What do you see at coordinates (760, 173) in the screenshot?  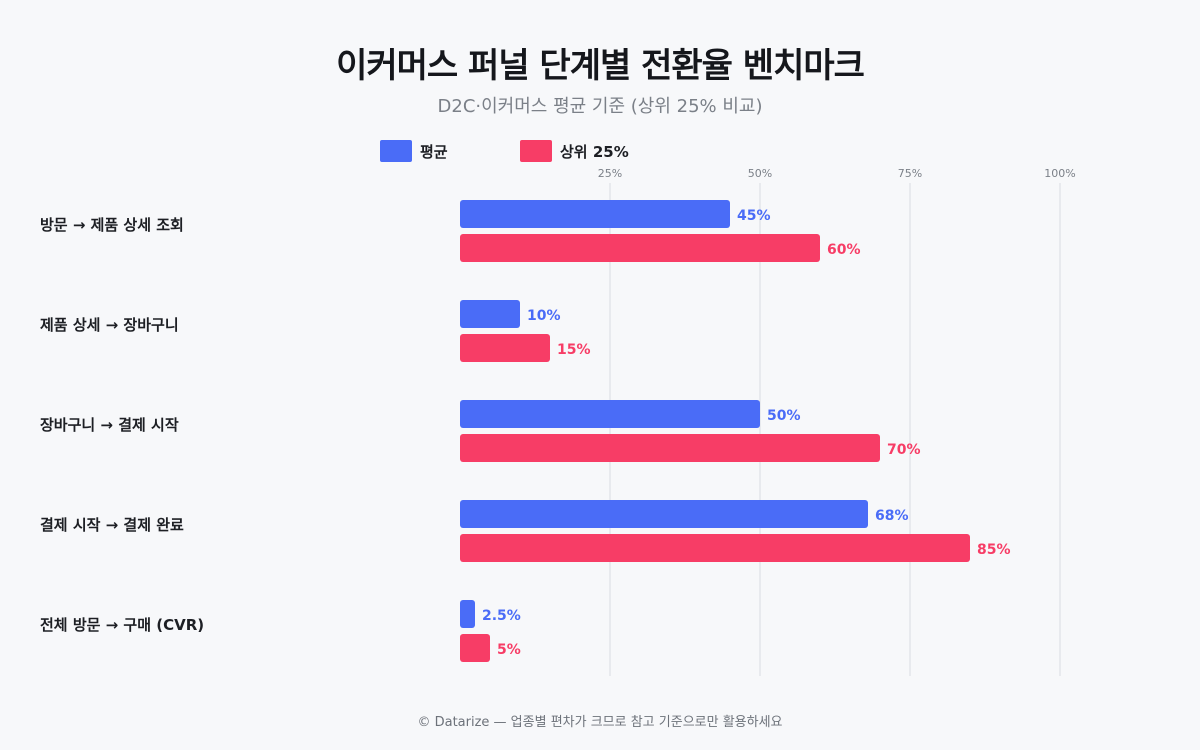 I see `x-tick-label: 50%` at bounding box center [760, 173].